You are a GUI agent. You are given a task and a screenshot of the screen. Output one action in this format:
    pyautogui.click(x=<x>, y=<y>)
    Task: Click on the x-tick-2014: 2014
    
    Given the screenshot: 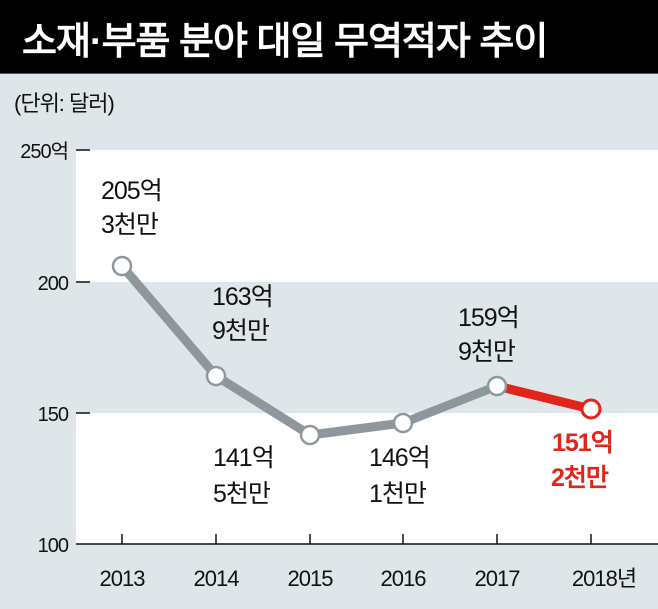 What is the action you would take?
    pyautogui.click(x=217, y=578)
    